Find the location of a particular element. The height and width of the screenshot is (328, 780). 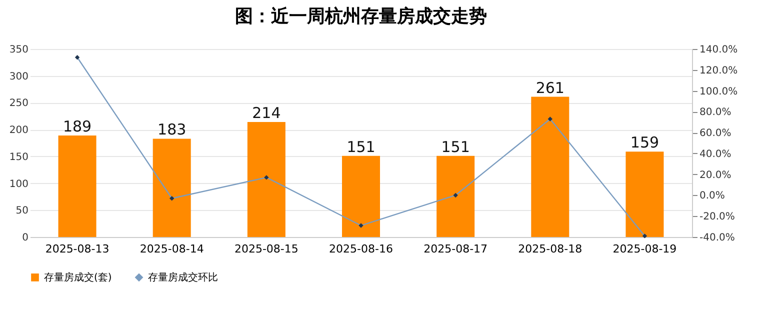

data-label: 261 is located at coordinates (550, 87).